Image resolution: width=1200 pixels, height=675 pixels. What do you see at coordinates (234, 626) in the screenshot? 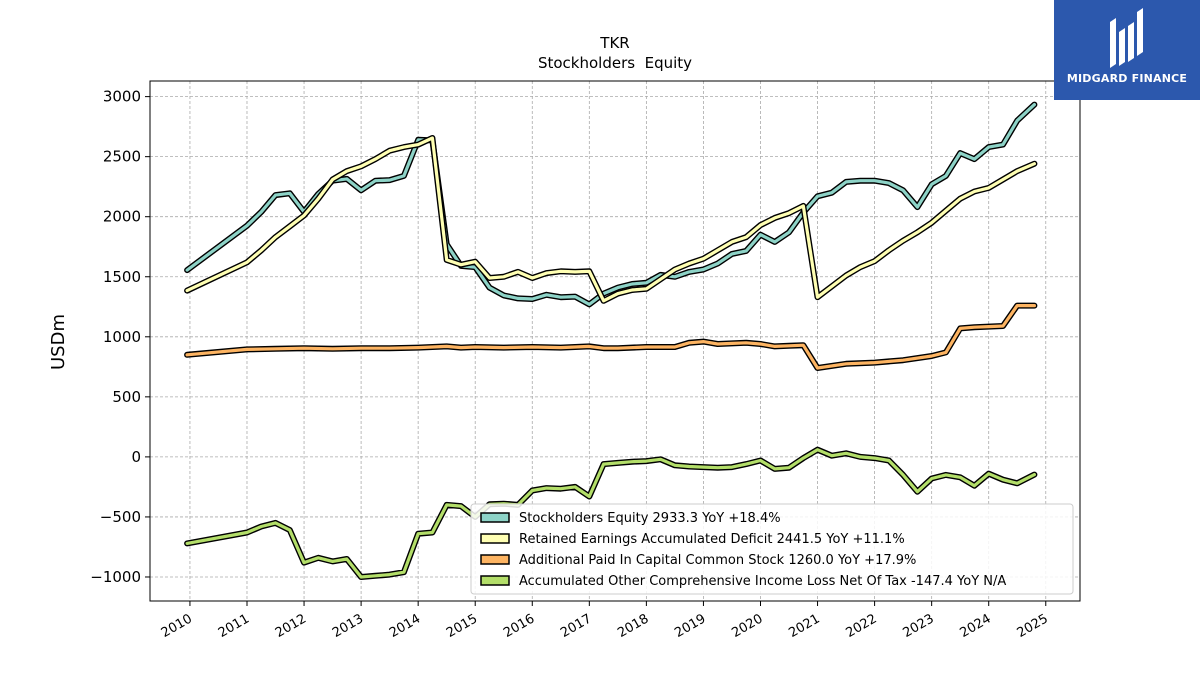
I see `x-tick-label: 2011` at bounding box center [234, 626].